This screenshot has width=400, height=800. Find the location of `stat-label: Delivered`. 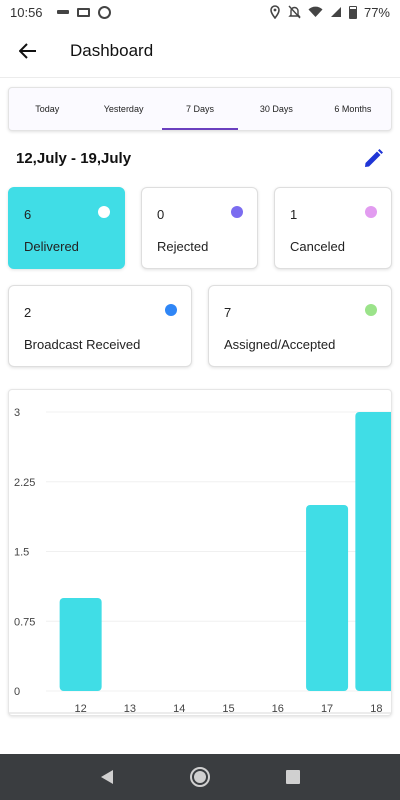

stat-label: Delivered is located at coordinates (51, 246).